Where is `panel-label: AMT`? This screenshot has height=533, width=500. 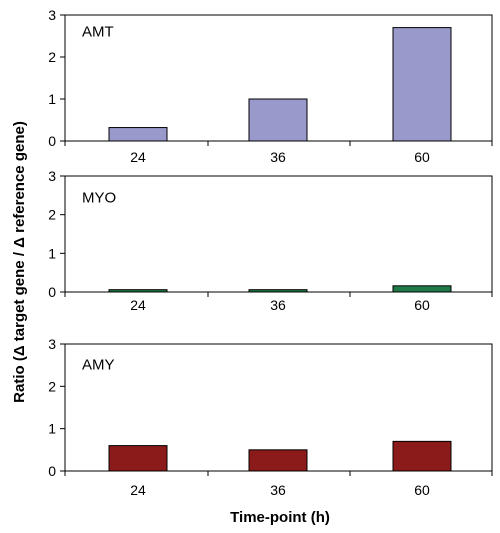
panel-label: AMT is located at coordinates (98, 31).